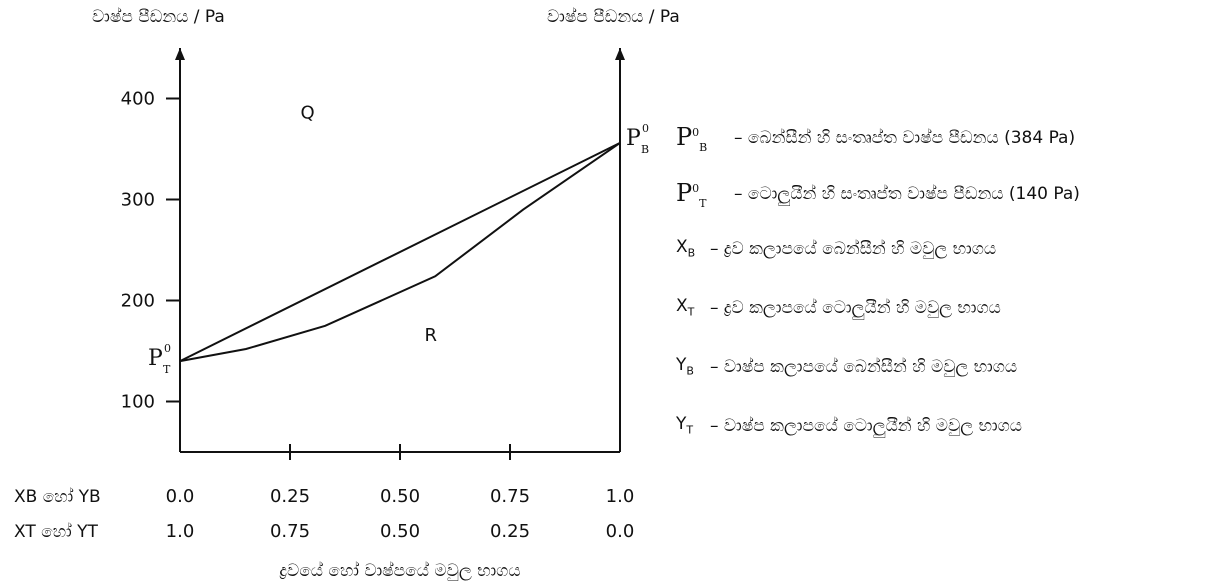 This screenshot has height=585, width=1208. I want to click on y-tick-label: 200, so click(138, 301).